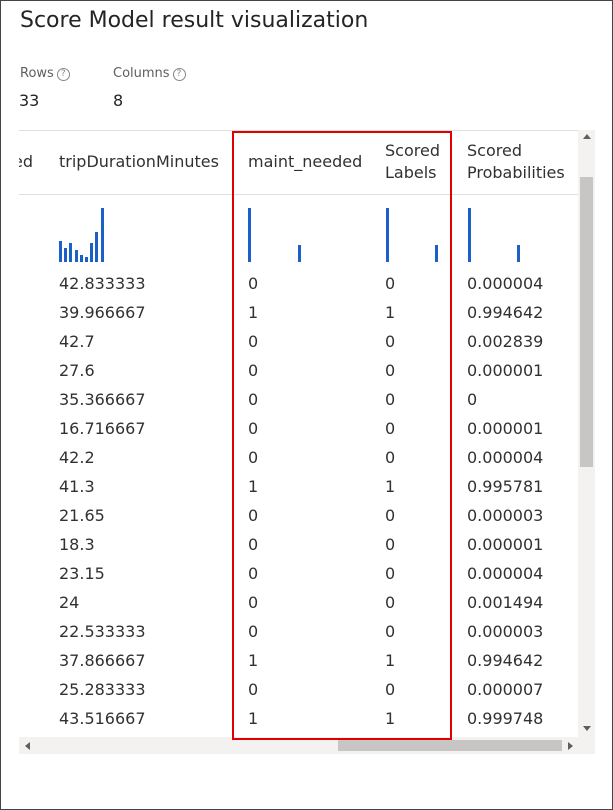 This screenshot has width=613, height=810. Describe the element at coordinates (298, 194) in the screenshot. I see `header-divider` at that location.